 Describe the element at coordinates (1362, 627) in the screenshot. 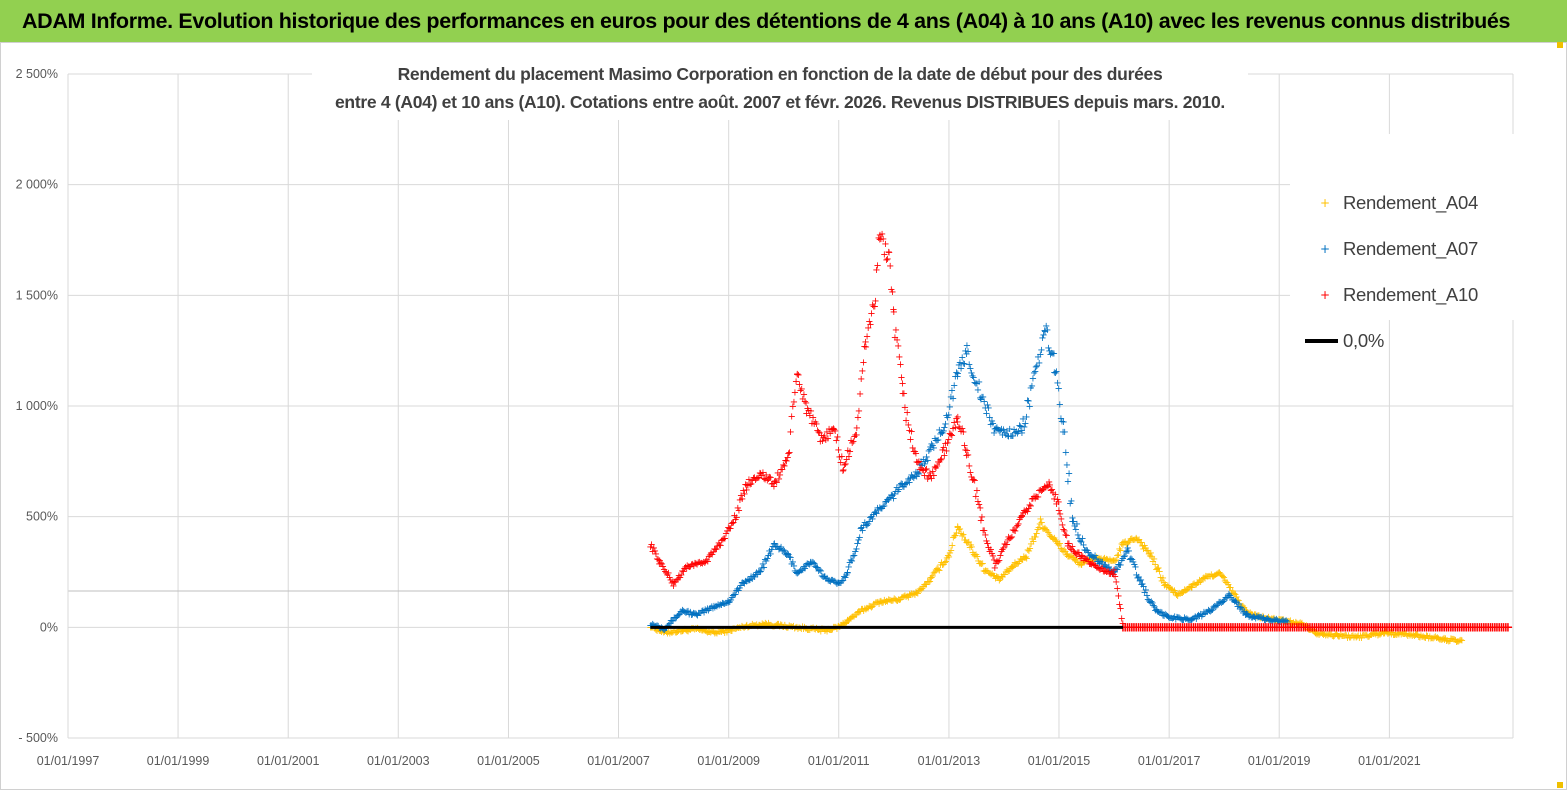

I see `point-A10-561: +` at that location.